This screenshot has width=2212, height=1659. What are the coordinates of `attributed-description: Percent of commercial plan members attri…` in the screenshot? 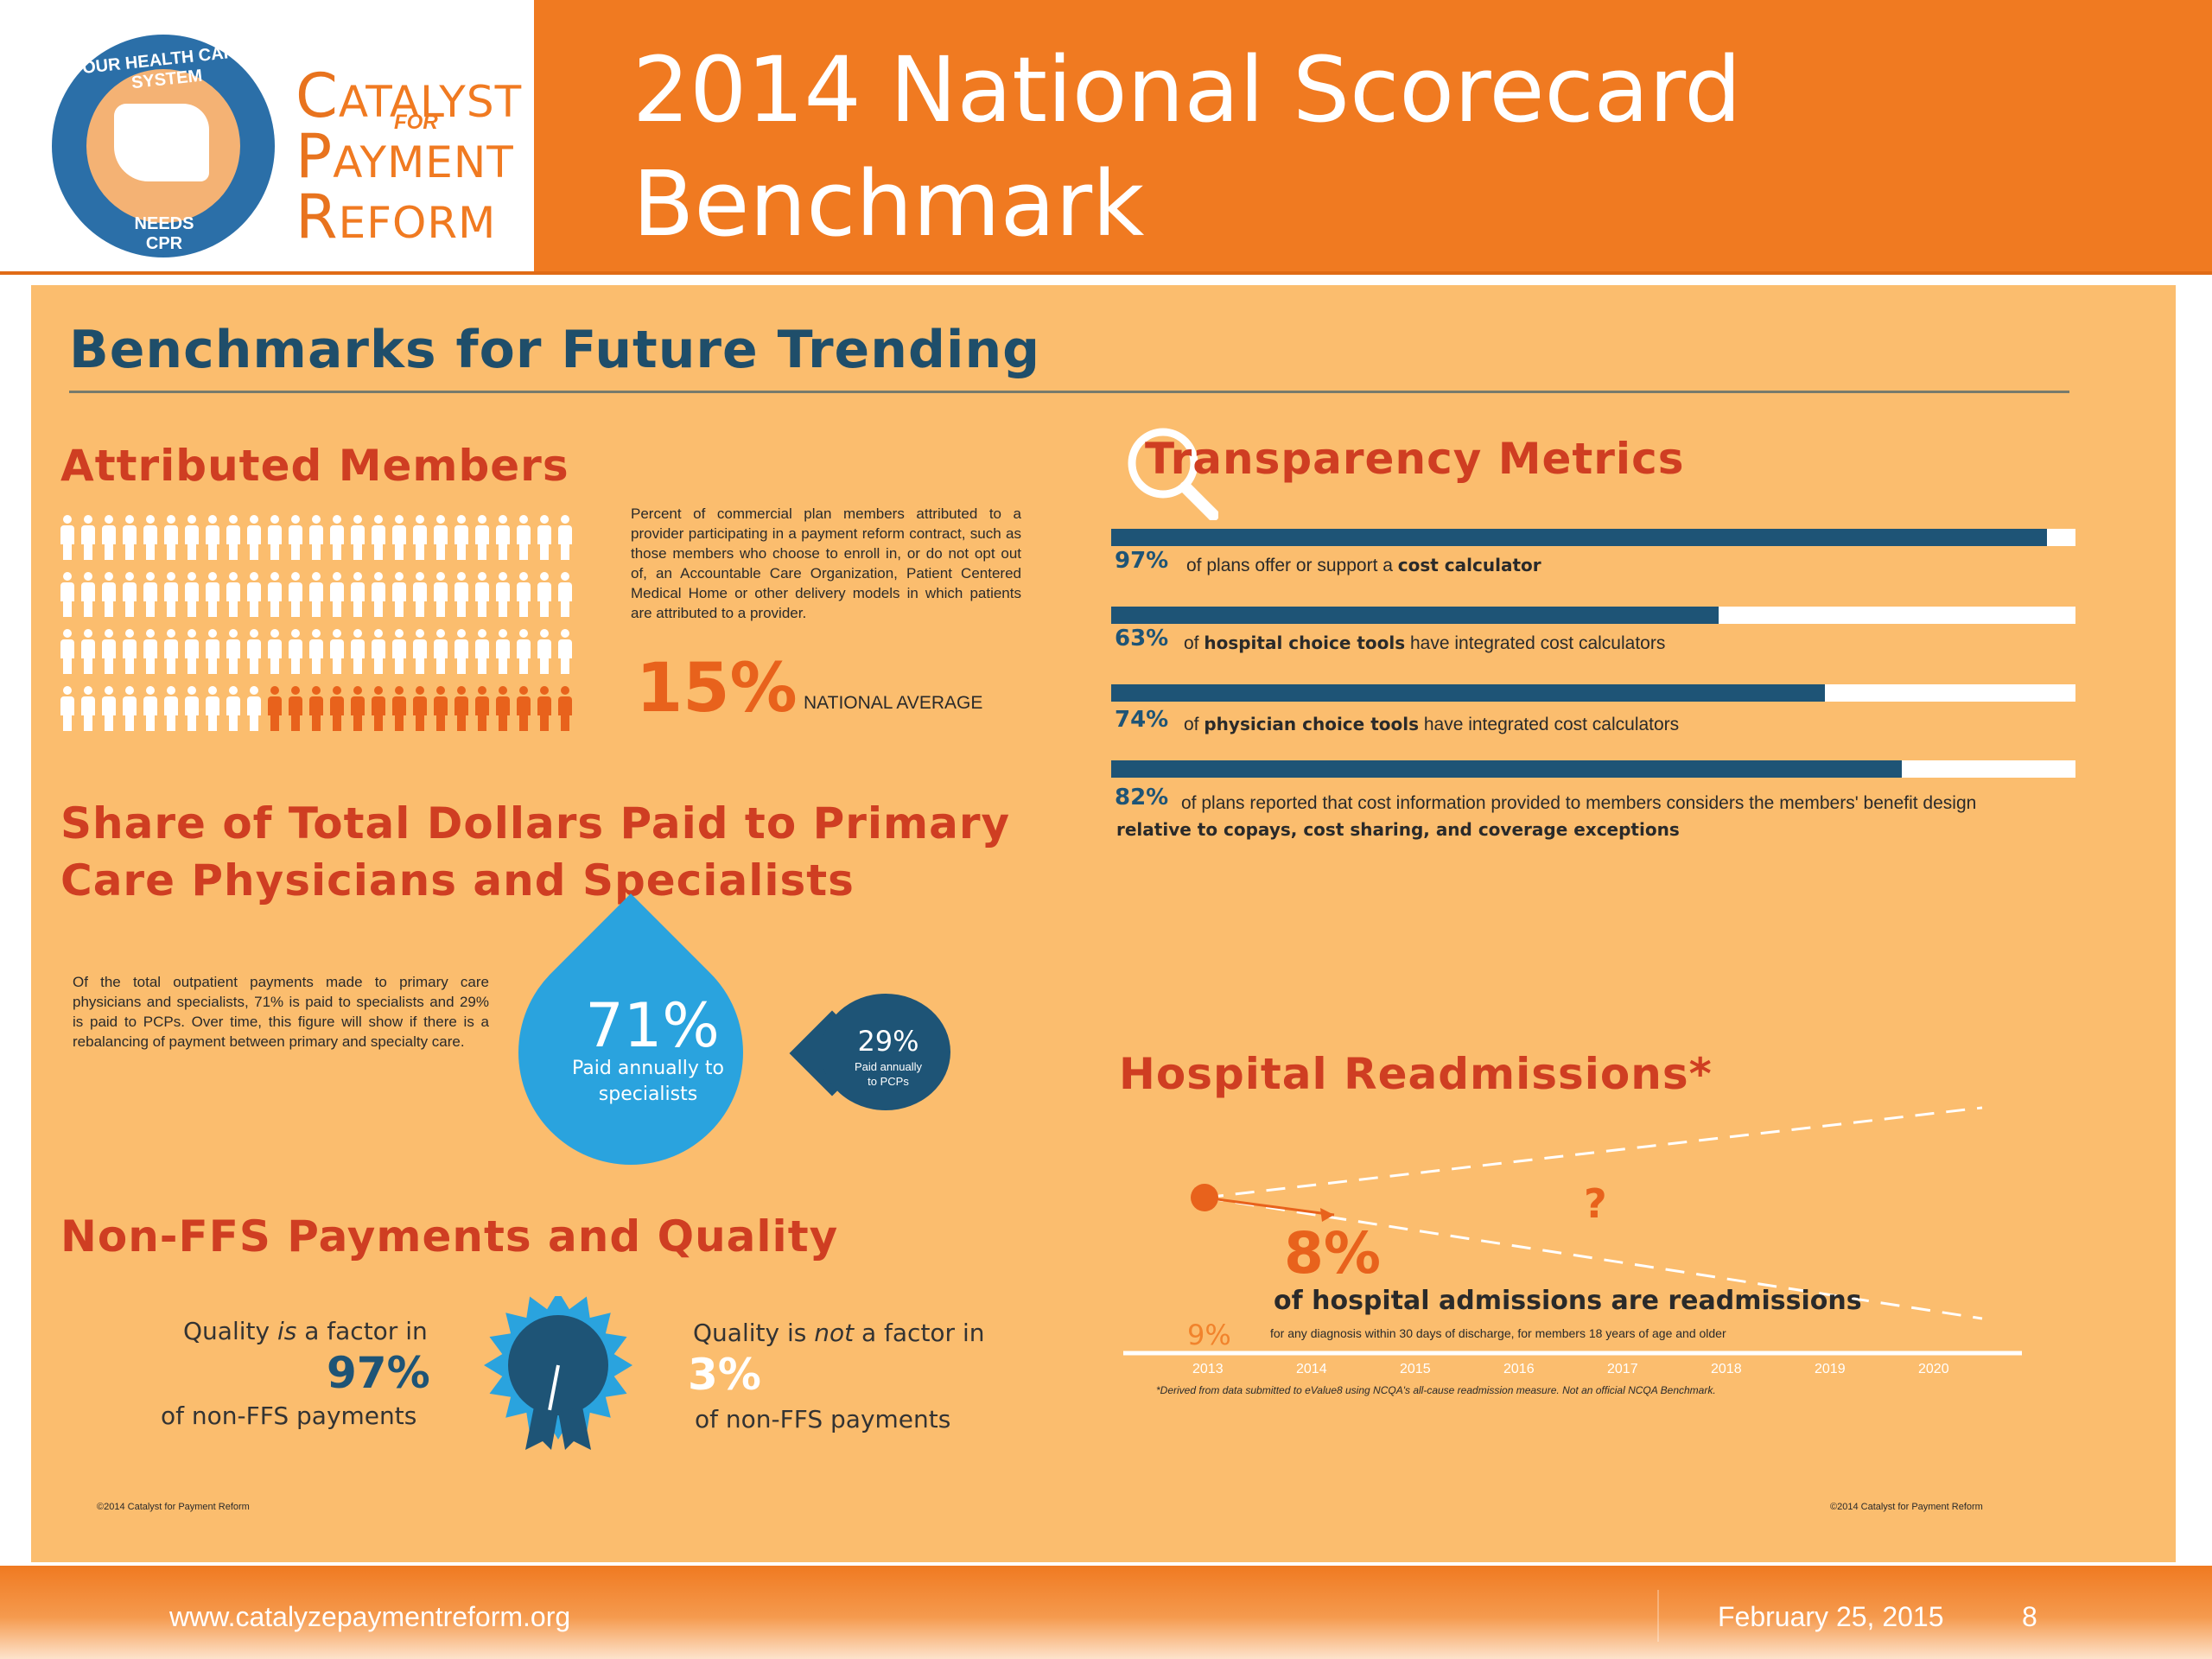 It's located at (826, 563).